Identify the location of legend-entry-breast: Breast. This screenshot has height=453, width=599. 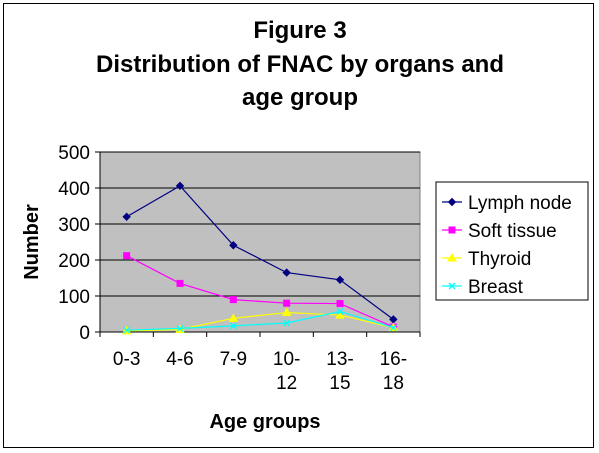
(483, 287).